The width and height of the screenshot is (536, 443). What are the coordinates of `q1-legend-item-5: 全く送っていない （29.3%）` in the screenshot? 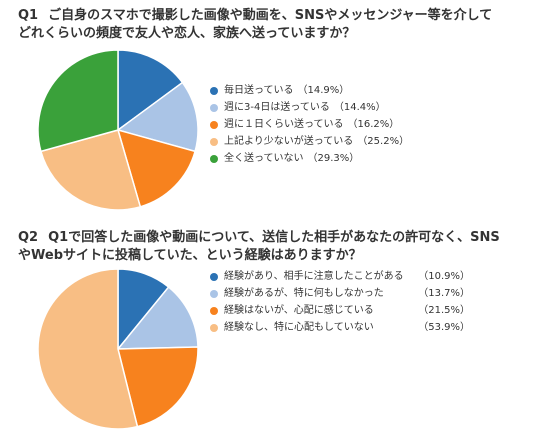 It's located at (309, 159).